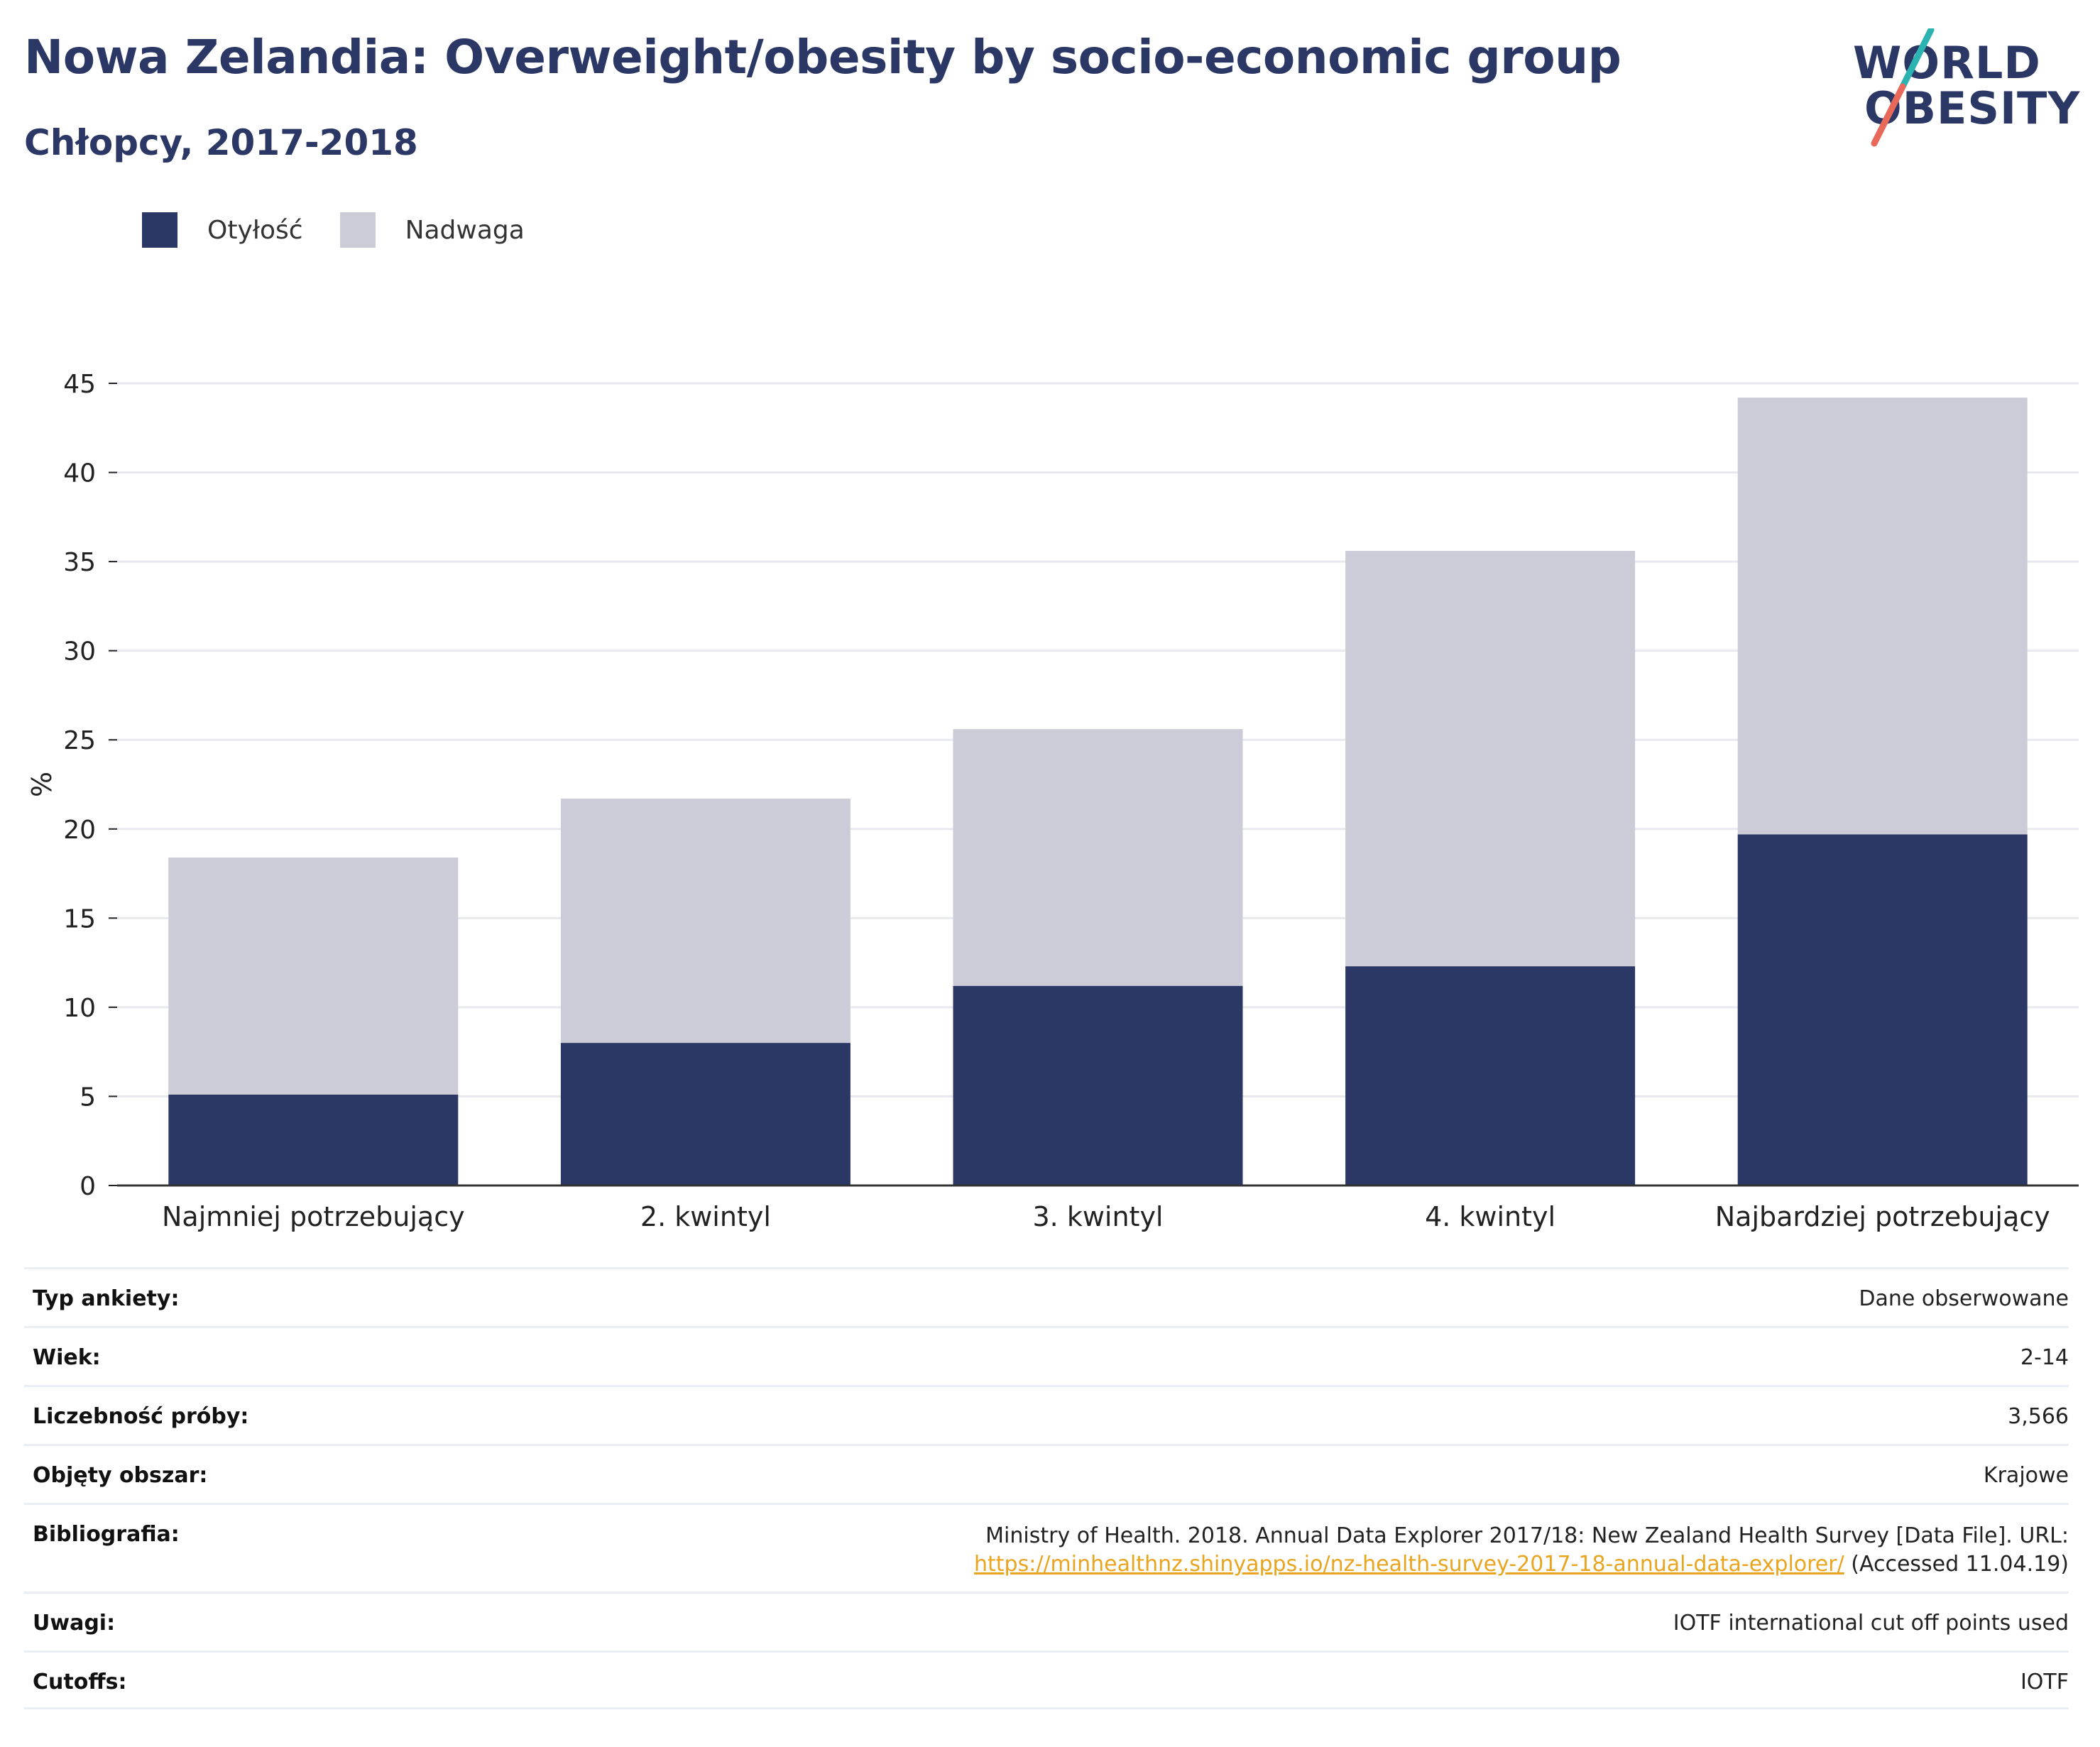  What do you see at coordinates (79, 652) in the screenshot?
I see `y-tick-label: 30` at bounding box center [79, 652].